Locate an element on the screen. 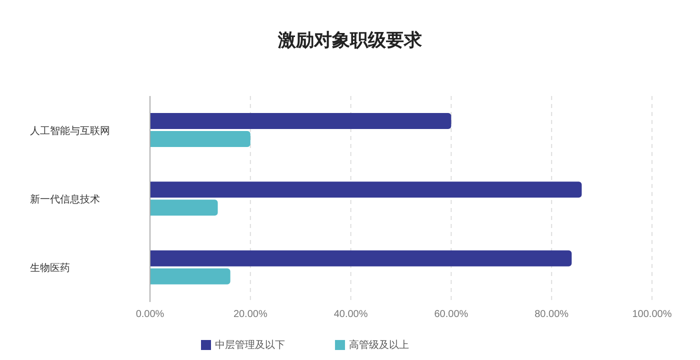 The width and height of the screenshot is (700, 360). x-tick-label: 20.00% is located at coordinates (250, 314).